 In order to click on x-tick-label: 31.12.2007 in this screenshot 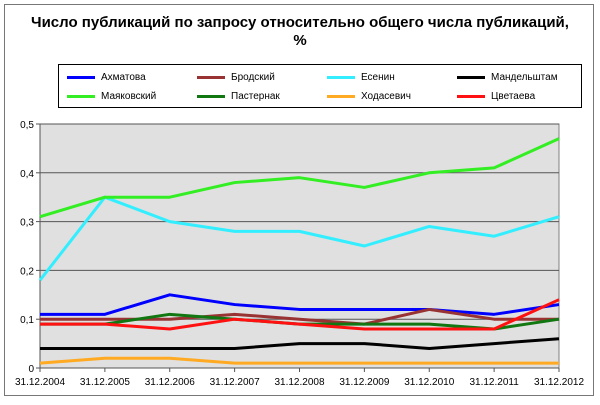, I will do `click(235, 382)`.